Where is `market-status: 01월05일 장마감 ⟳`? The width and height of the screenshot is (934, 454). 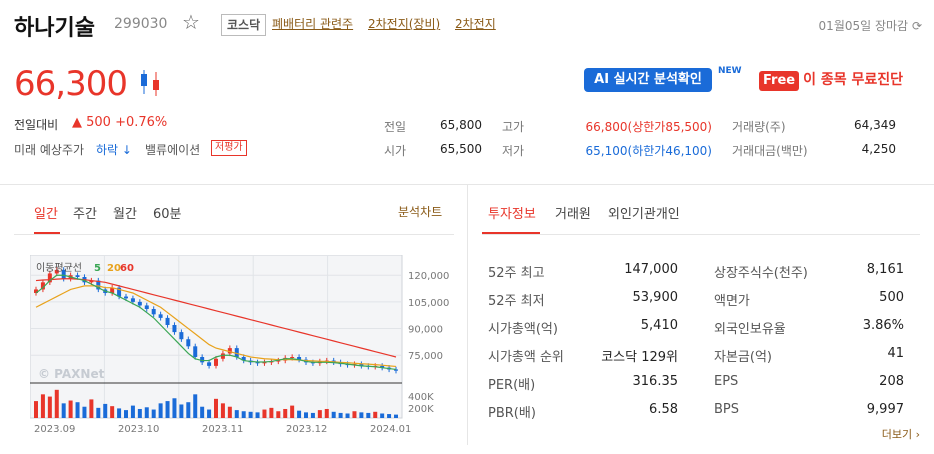
market-status: 01월05일 장마감 ⟳ is located at coordinates (870, 26).